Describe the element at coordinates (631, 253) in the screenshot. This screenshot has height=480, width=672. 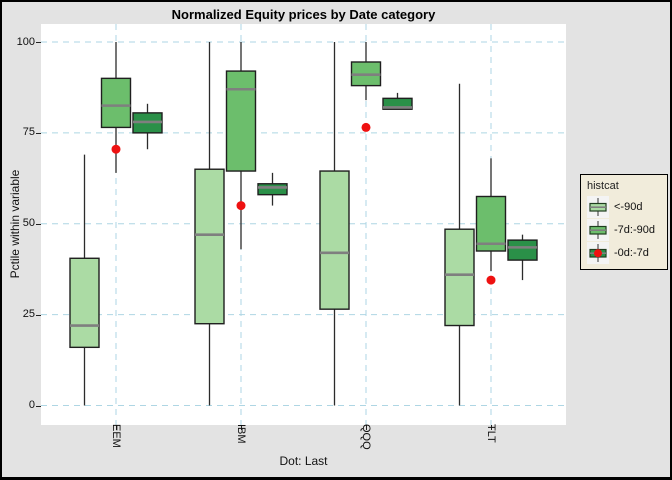
I see `legend-item-label: -0d:-7d` at that location.